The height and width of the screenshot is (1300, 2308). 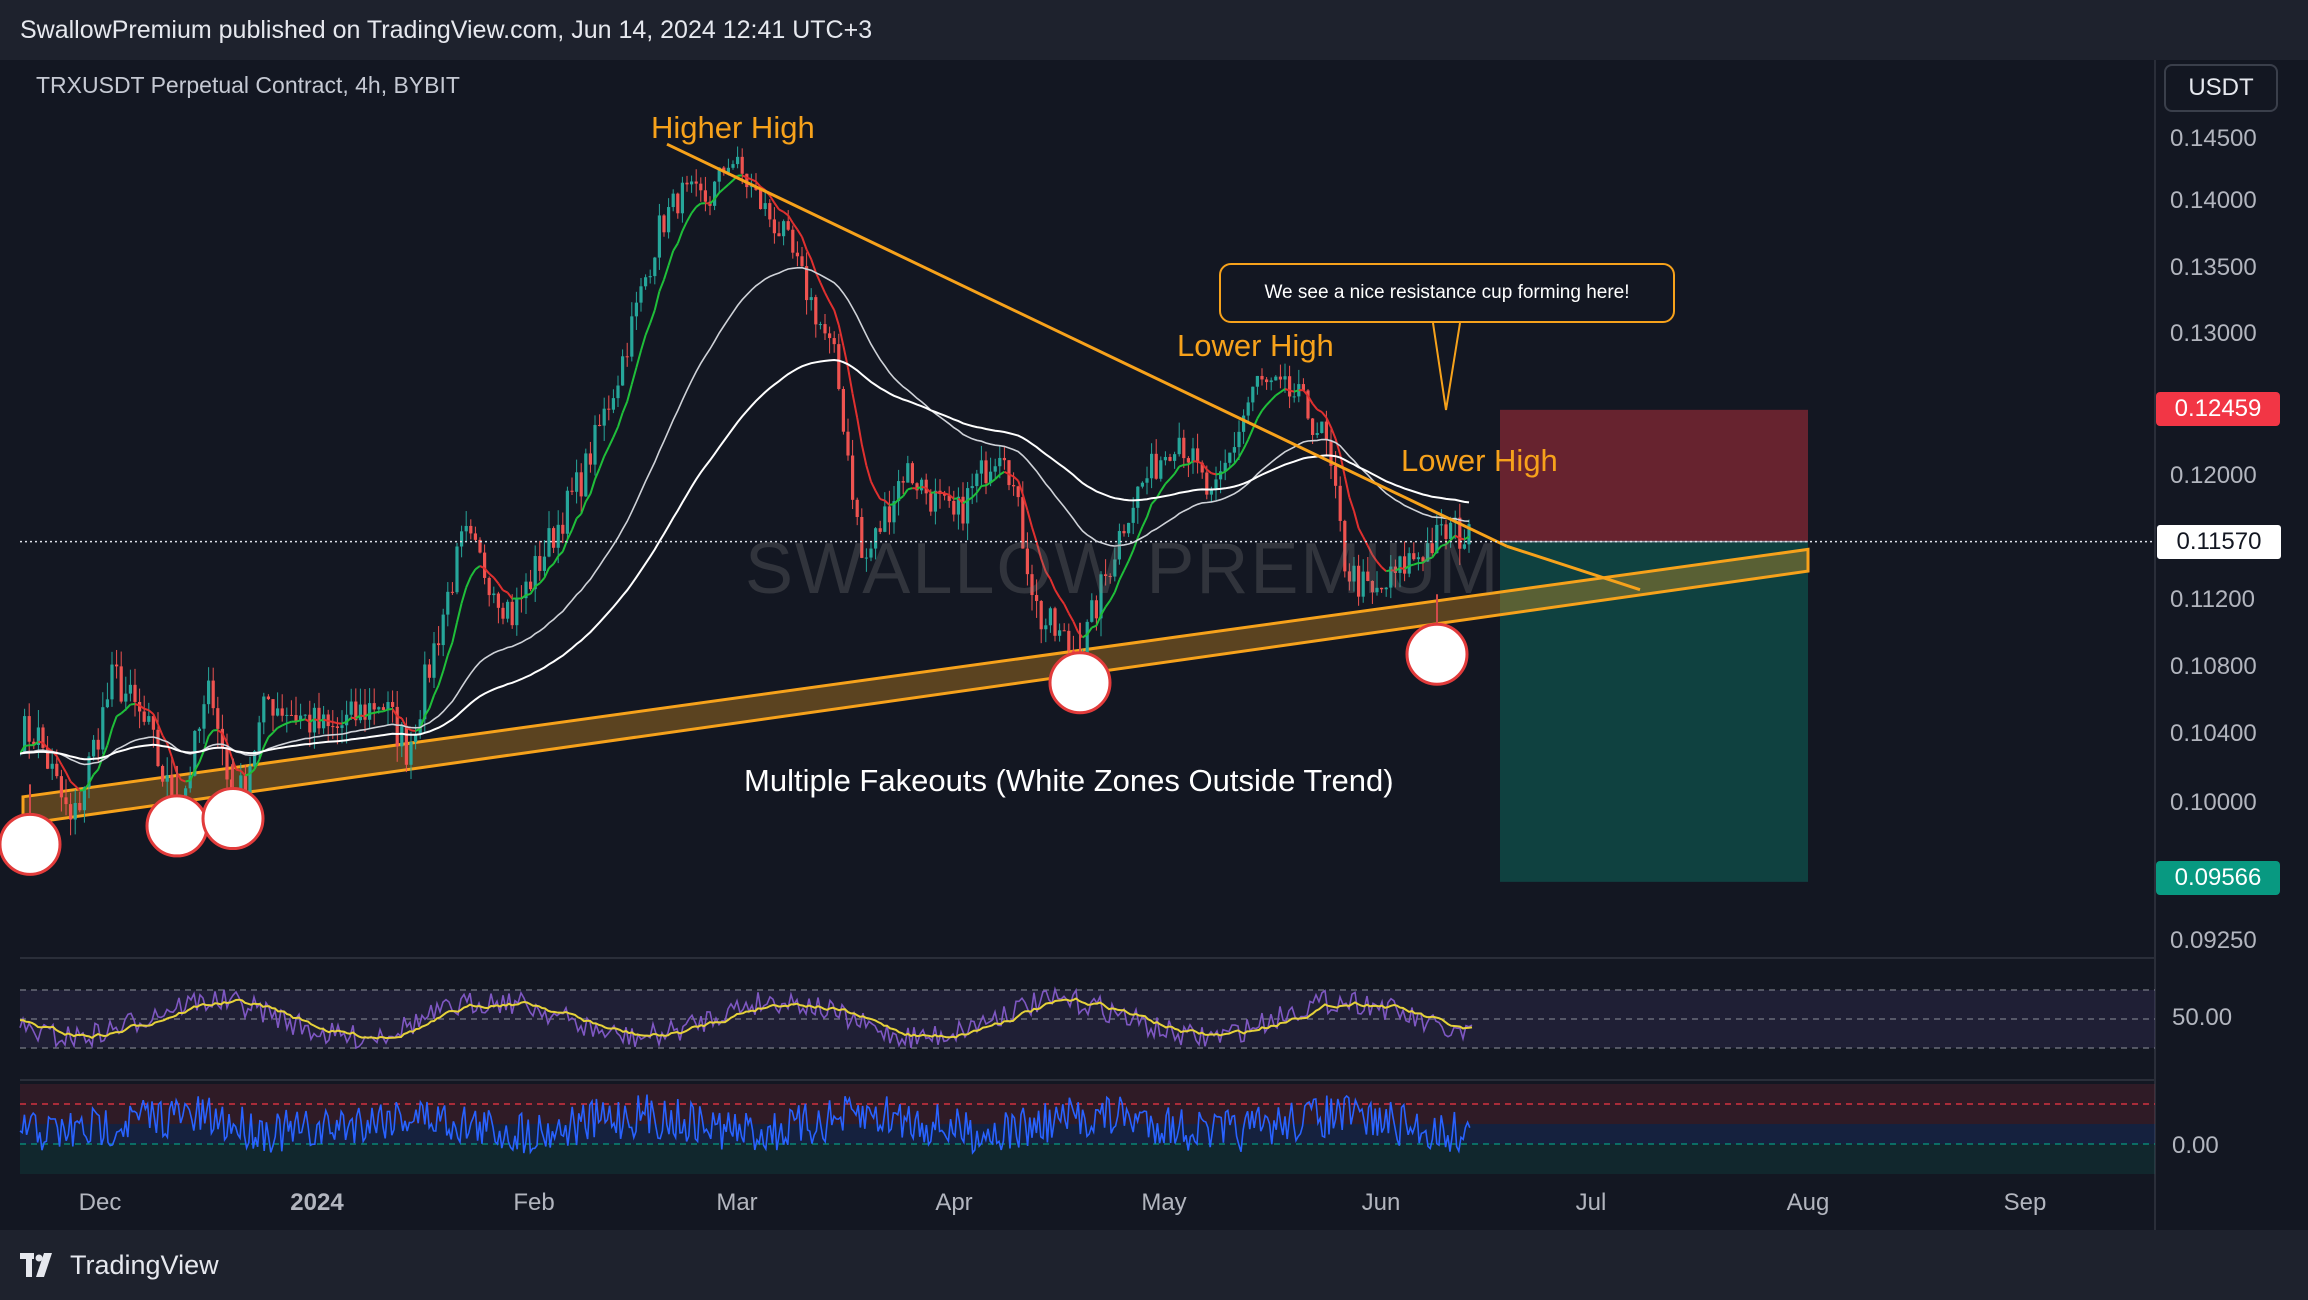 I want to click on symbol-title: TRXUSDT Perpetual Contract, 4h, BYBIT, so click(x=248, y=85).